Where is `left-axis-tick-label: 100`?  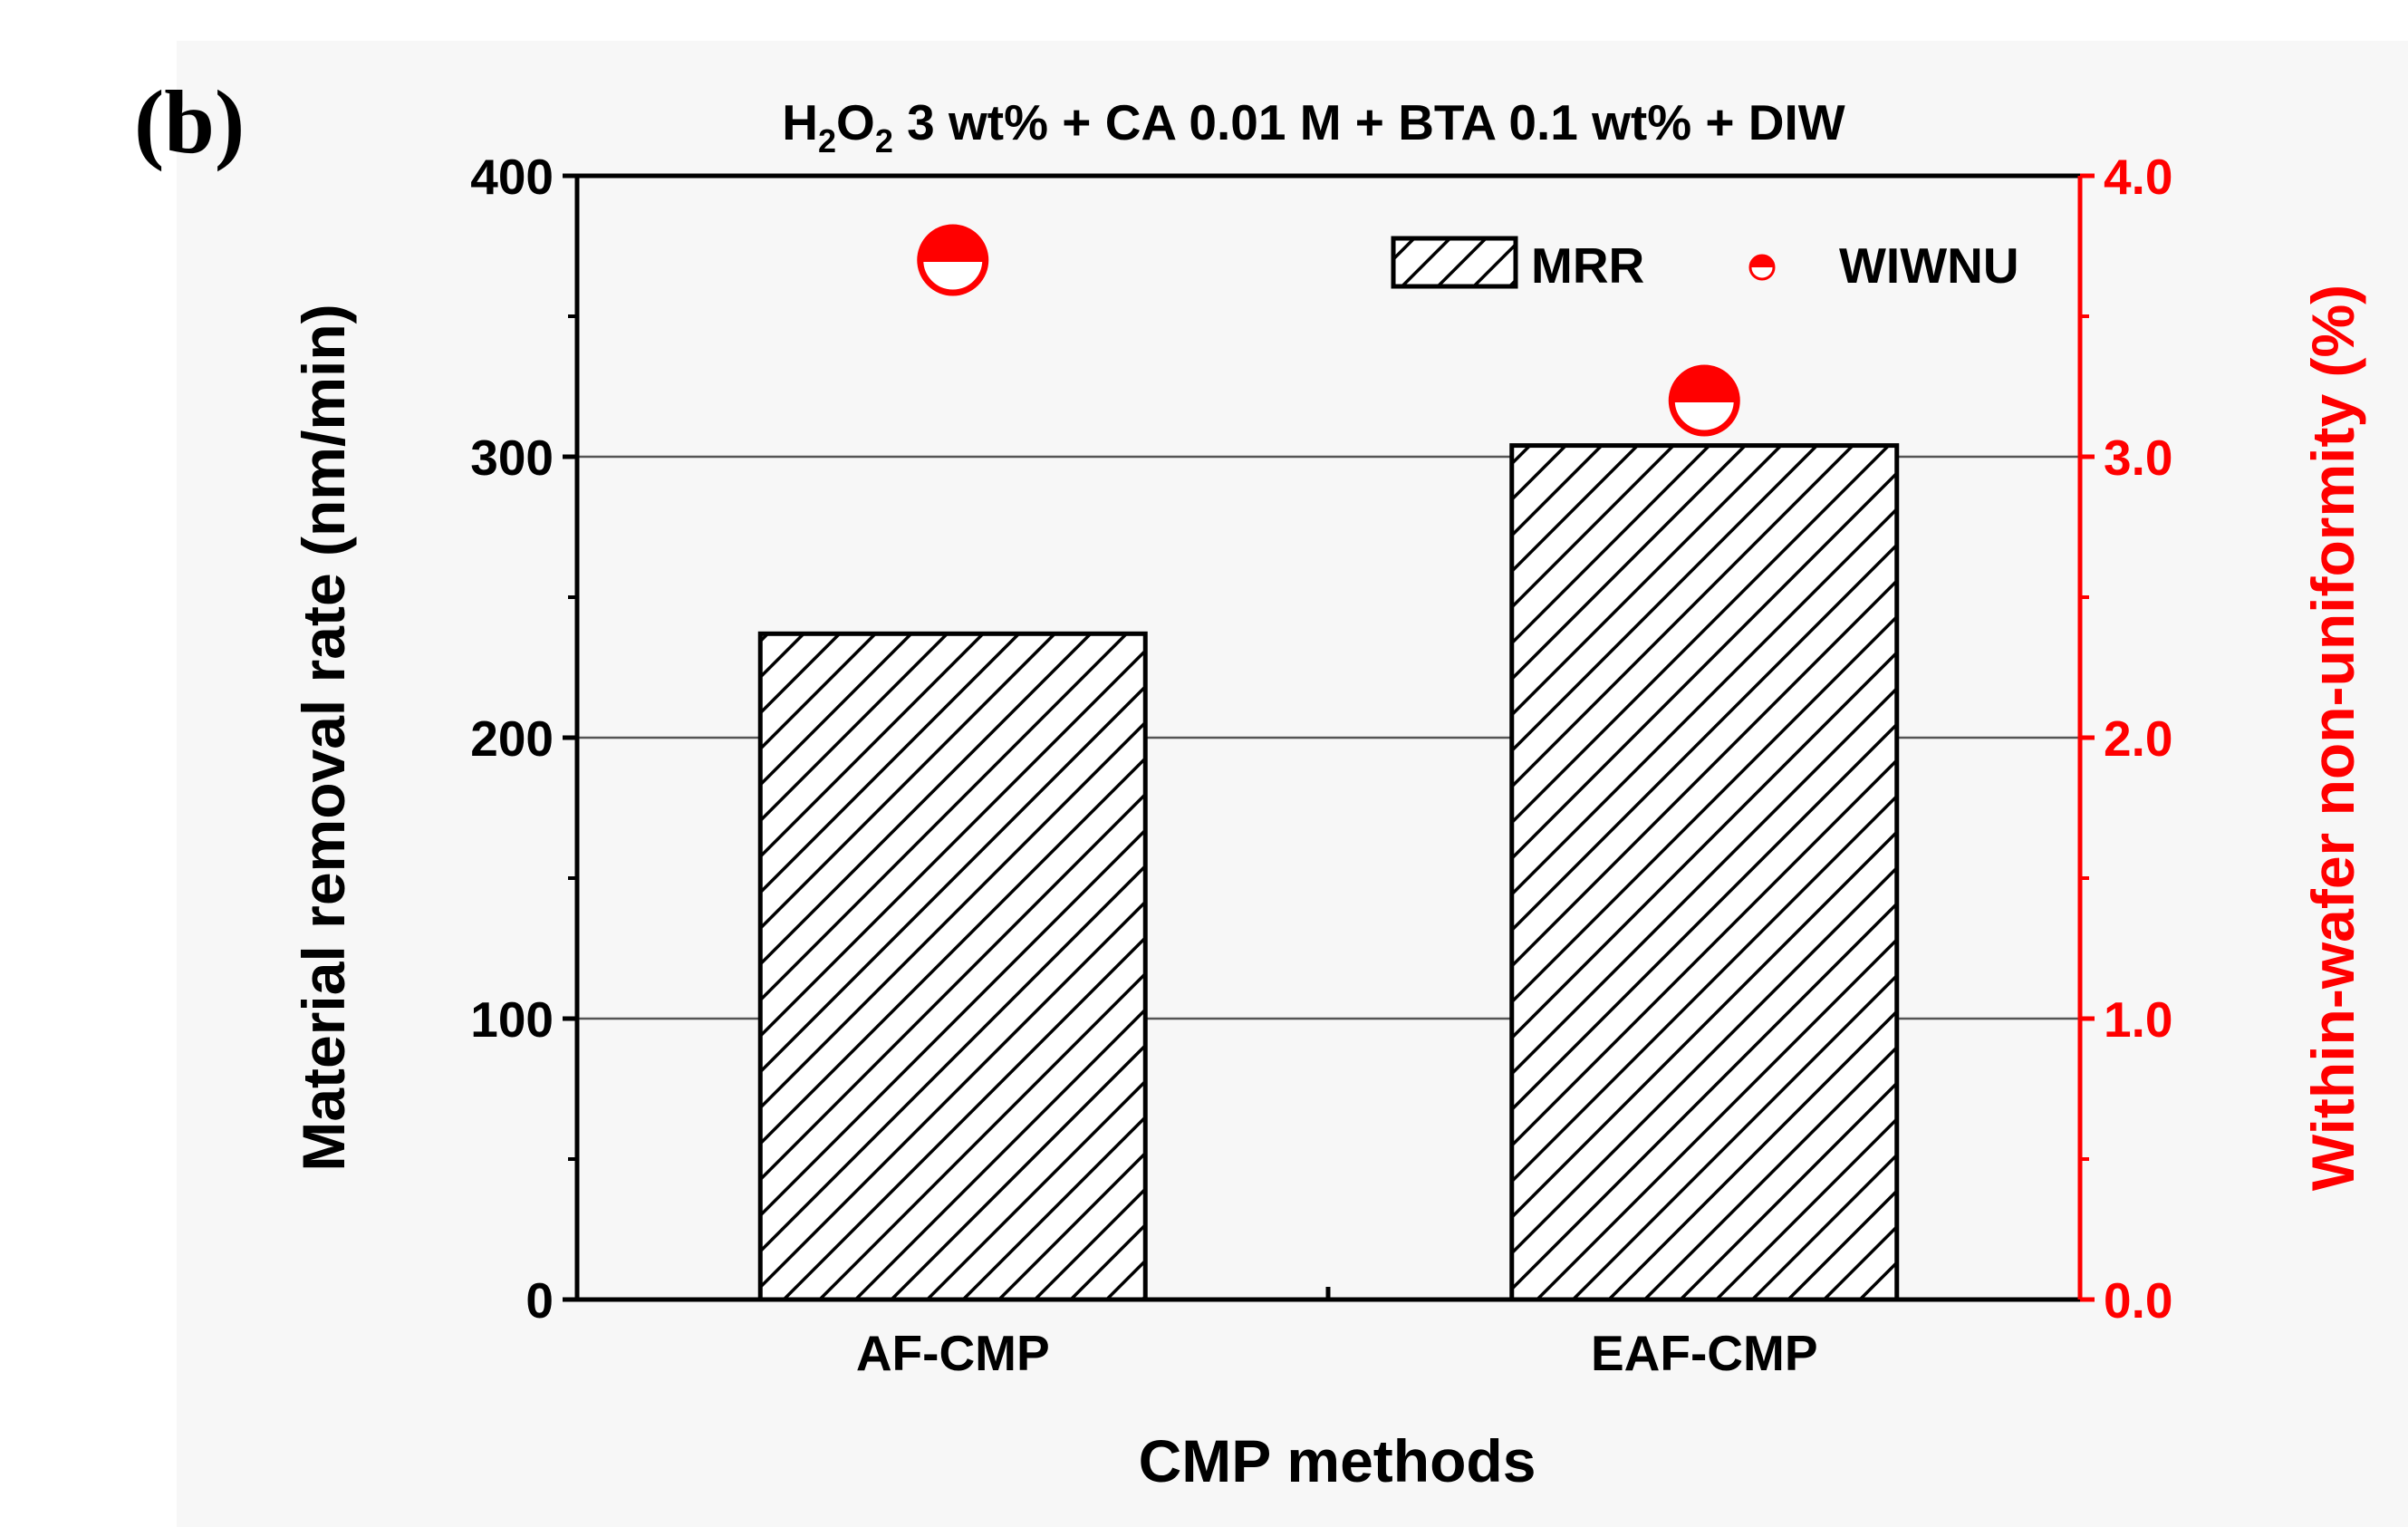 left-axis-tick-label: 100 is located at coordinates (512, 1019).